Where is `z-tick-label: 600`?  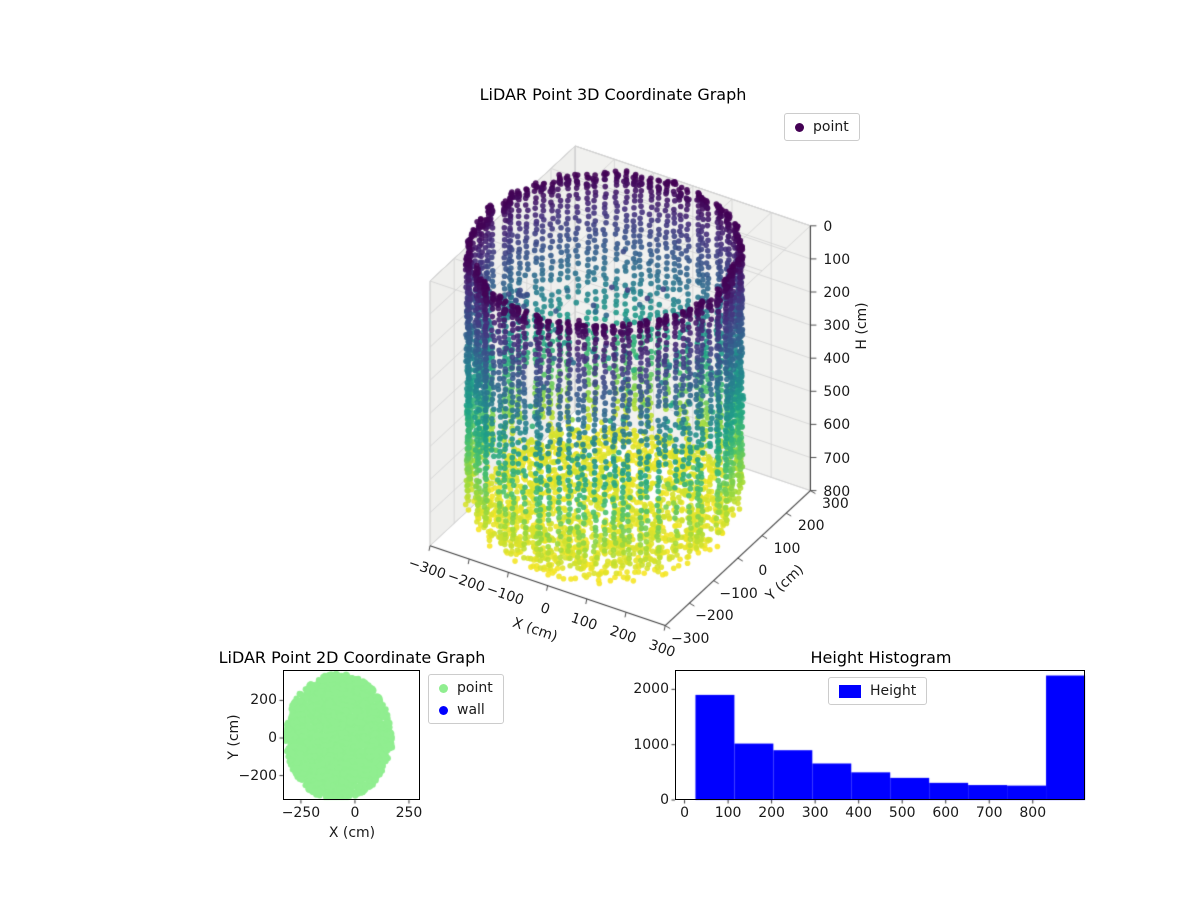 z-tick-label: 600 is located at coordinates (837, 425).